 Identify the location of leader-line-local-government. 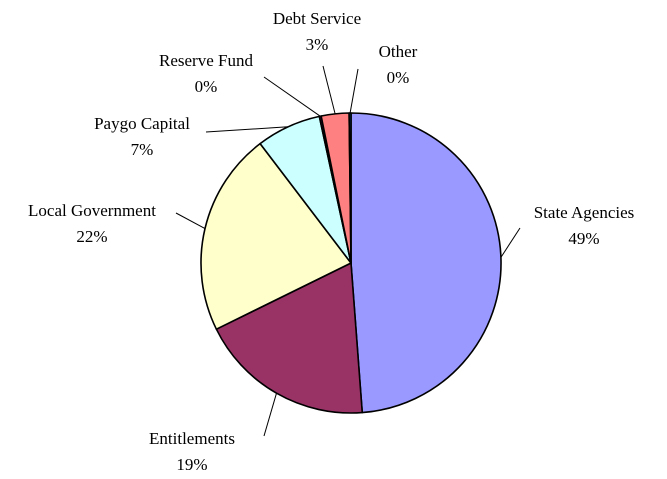
(190, 221).